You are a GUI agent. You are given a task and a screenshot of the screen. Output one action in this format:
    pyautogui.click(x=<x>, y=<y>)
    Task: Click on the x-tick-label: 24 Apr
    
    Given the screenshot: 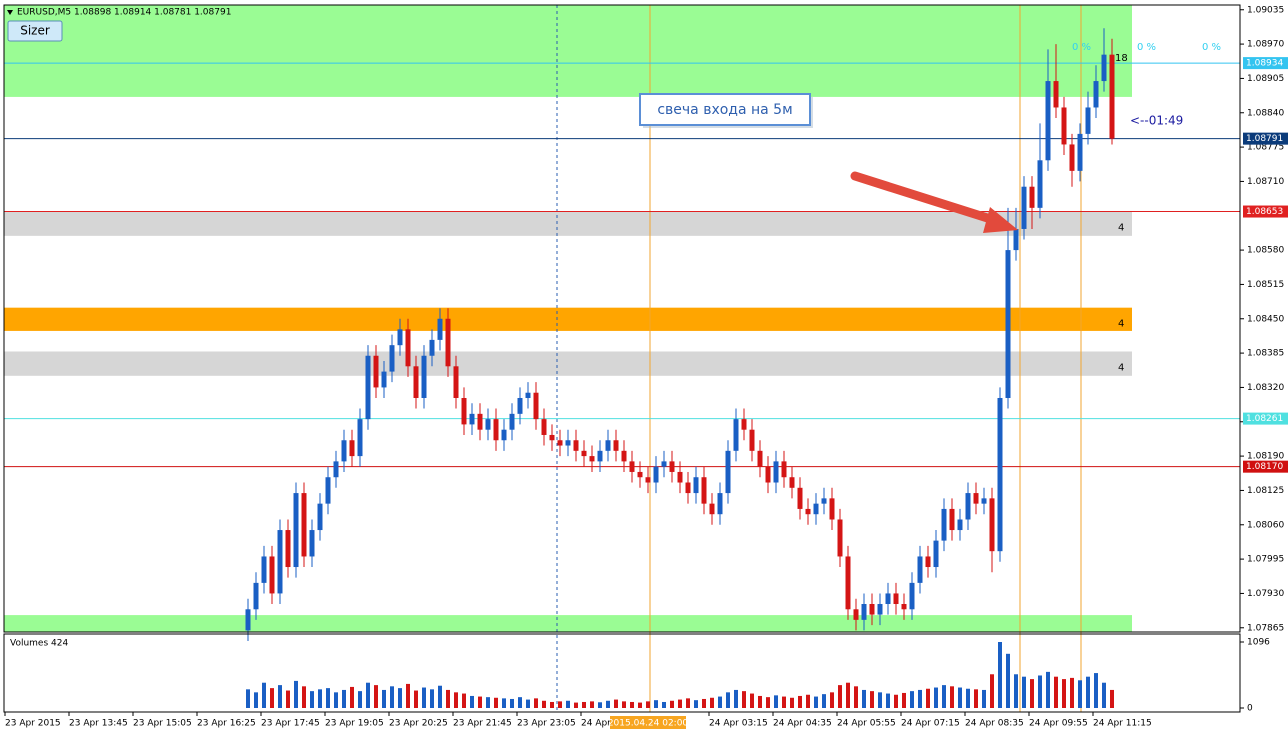 What is the action you would take?
    pyautogui.click(x=596, y=724)
    